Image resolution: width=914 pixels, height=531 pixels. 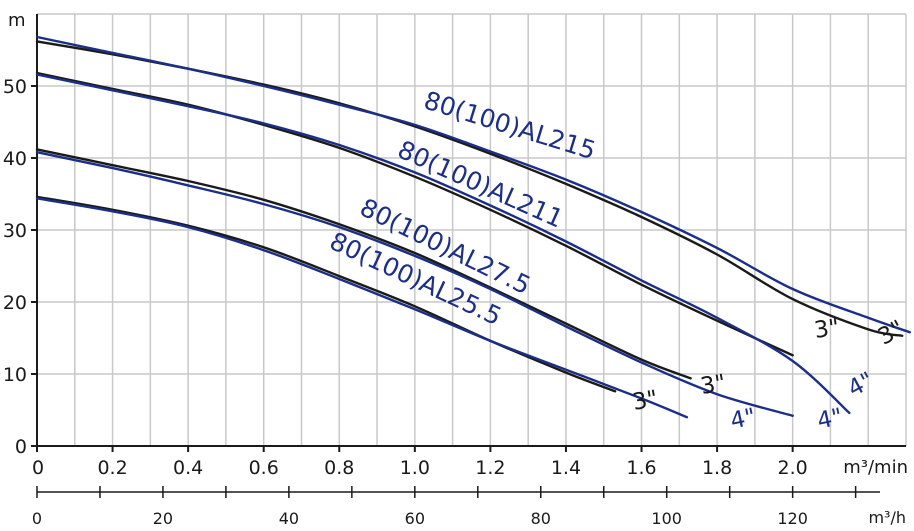 What do you see at coordinates (666, 518) in the screenshot?
I see `x2-tick-label: 100` at bounding box center [666, 518].